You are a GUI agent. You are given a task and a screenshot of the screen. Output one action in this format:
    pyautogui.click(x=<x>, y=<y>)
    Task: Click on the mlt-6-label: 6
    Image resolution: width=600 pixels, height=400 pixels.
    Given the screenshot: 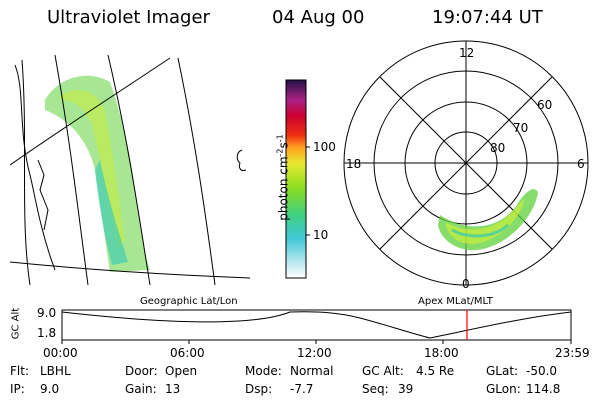 What is the action you would take?
    pyautogui.click(x=581, y=164)
    